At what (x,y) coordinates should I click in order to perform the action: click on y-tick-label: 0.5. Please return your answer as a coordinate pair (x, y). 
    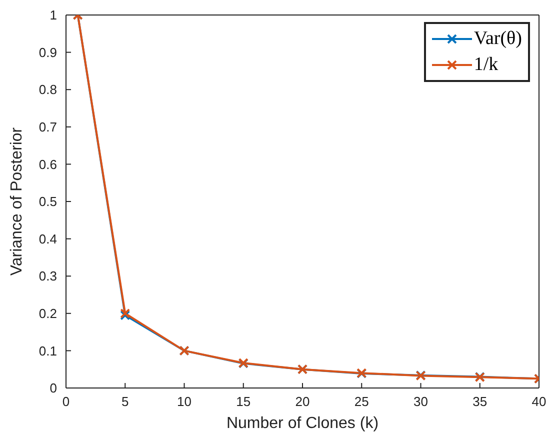
    Looking at the image, I should click on (47, 202).